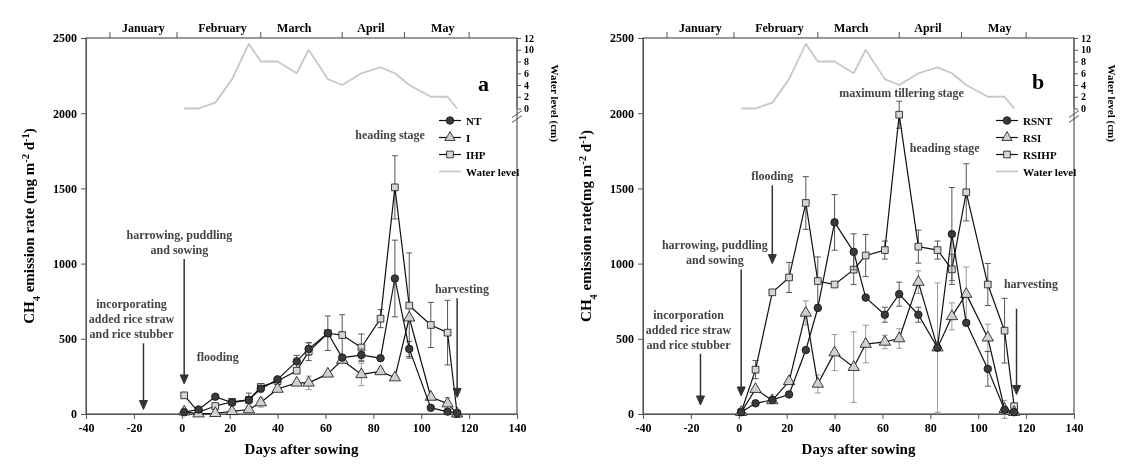 This screenshot has width=1131, height=470. What do you see at coordinates (476, 154) in the screenshot?
I see `legend-label: IHP` at bounding box center [476, 154].